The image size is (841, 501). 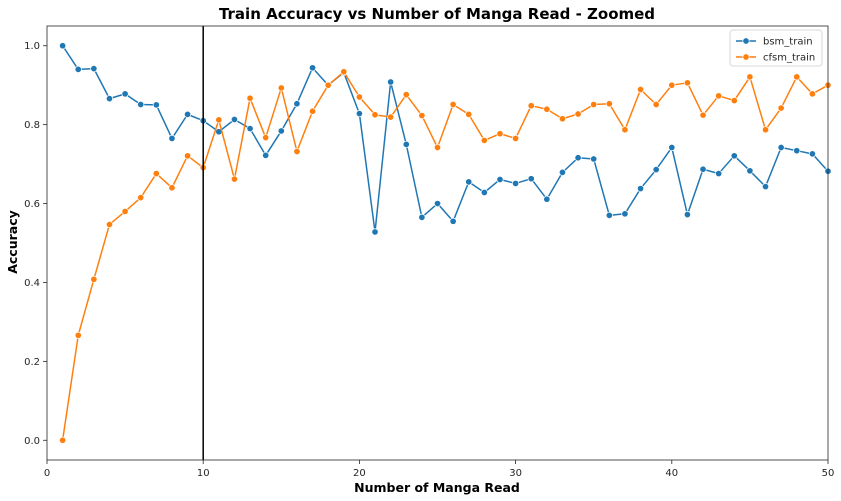 What do you see at coordinates (32, 125) in the screenshot?
I see `y-tick-label: 0.8` at bounding box center [32, 125].